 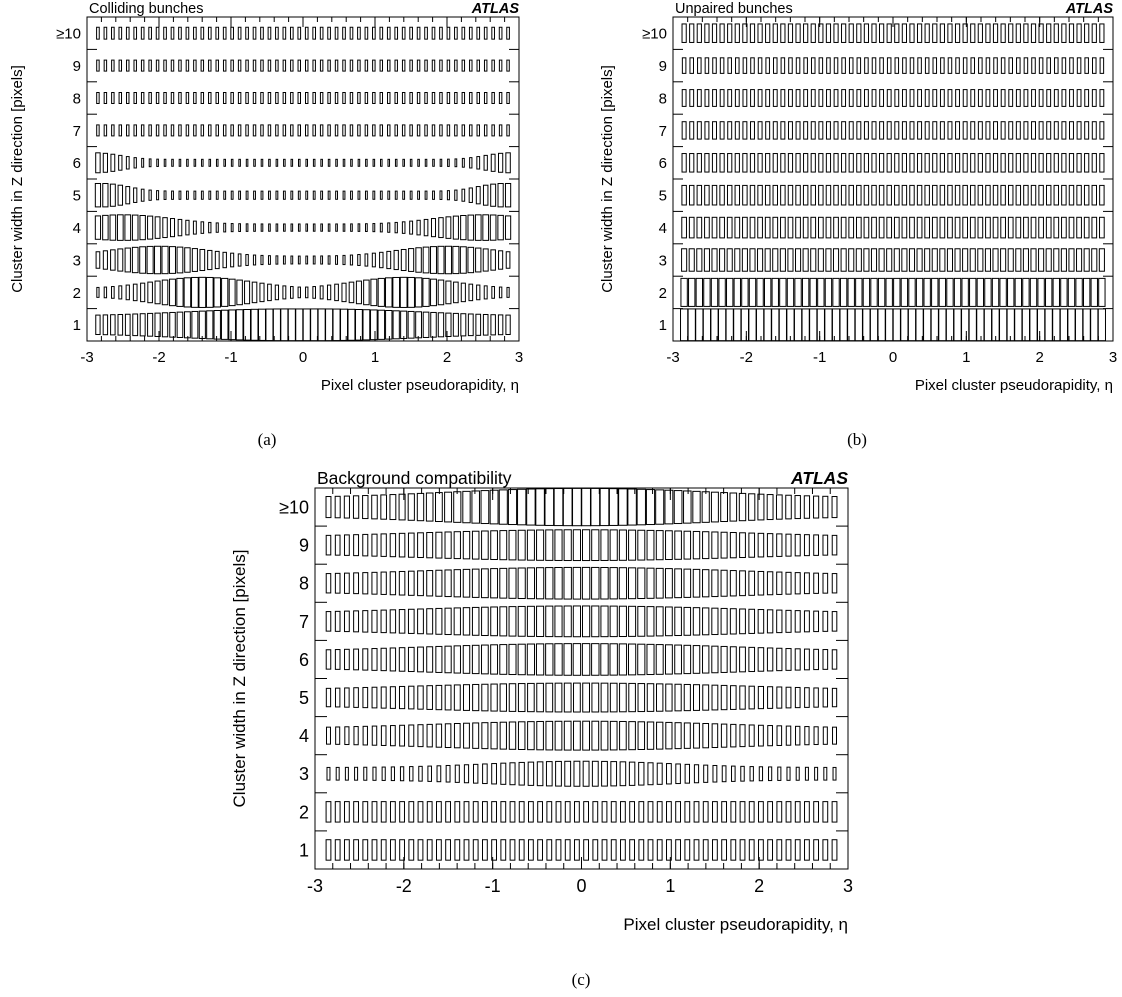 What do you see at coordinates (304, 850) in the screenshot?
I see `y-tick-label: 1` at bounding box center [304, 850].